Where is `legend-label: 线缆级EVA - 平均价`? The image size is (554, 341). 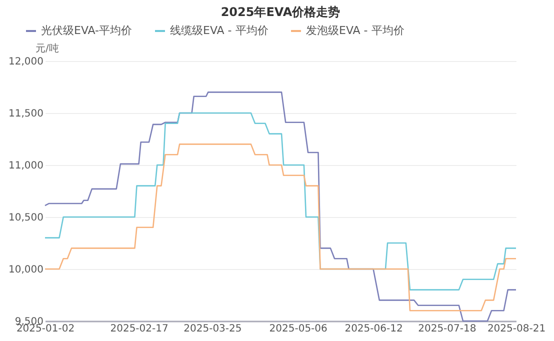 legend-label: 线缆级EVA - 平均价 is located at coordinates (219, 30).